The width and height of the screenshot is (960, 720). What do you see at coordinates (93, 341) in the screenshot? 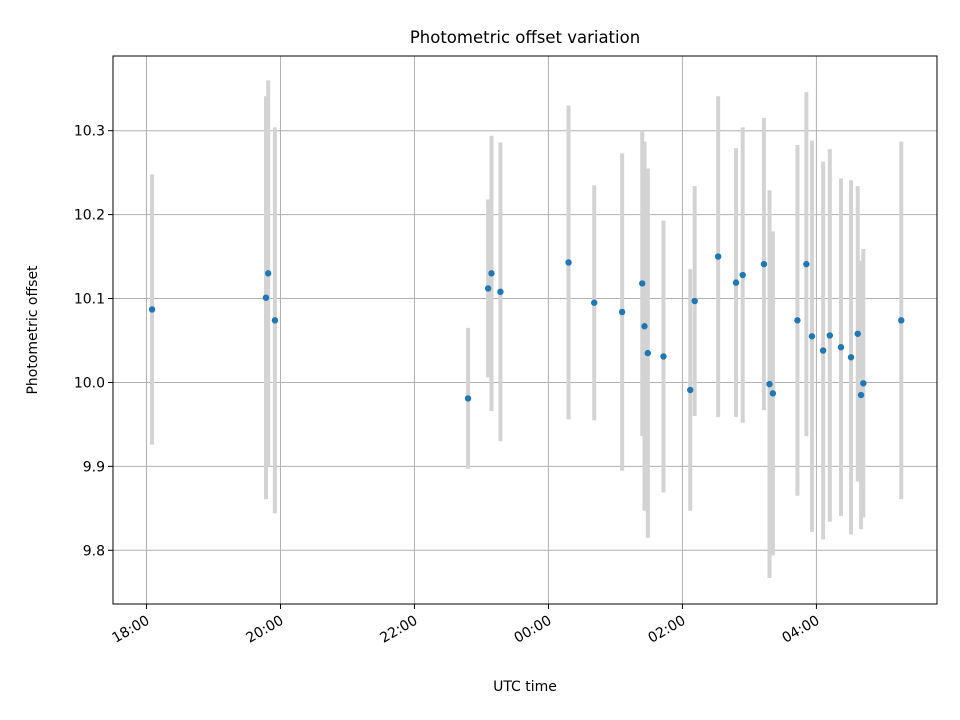
I see `y-axis-ticks: 9.8 9.9 10.0 10.1 10.2 10.3` at bounding box center [93, 341].